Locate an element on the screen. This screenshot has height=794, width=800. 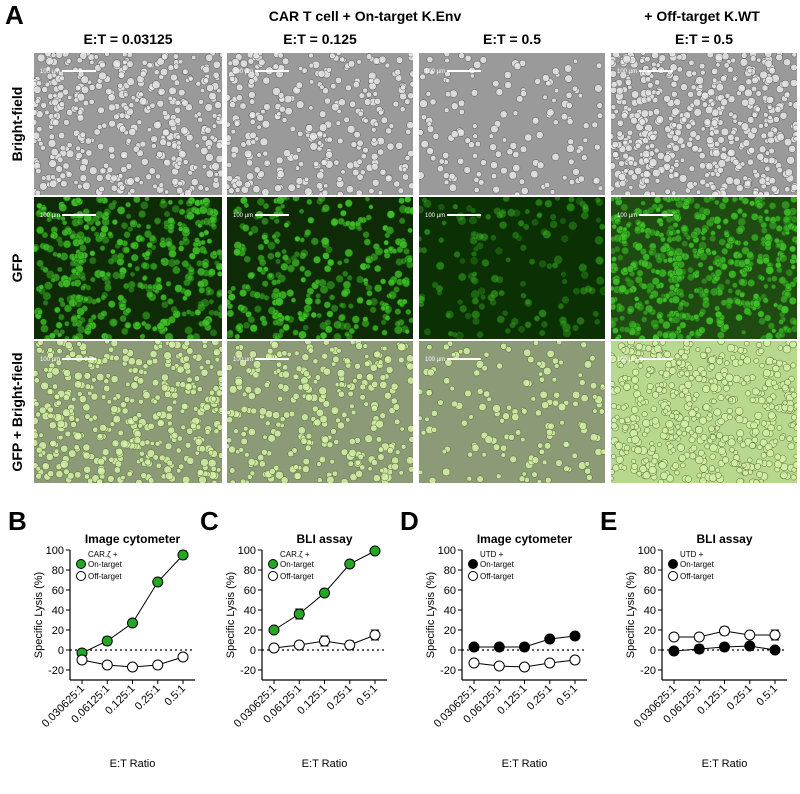
scale-bar: 100 µm is located at coordinates (261, 216).